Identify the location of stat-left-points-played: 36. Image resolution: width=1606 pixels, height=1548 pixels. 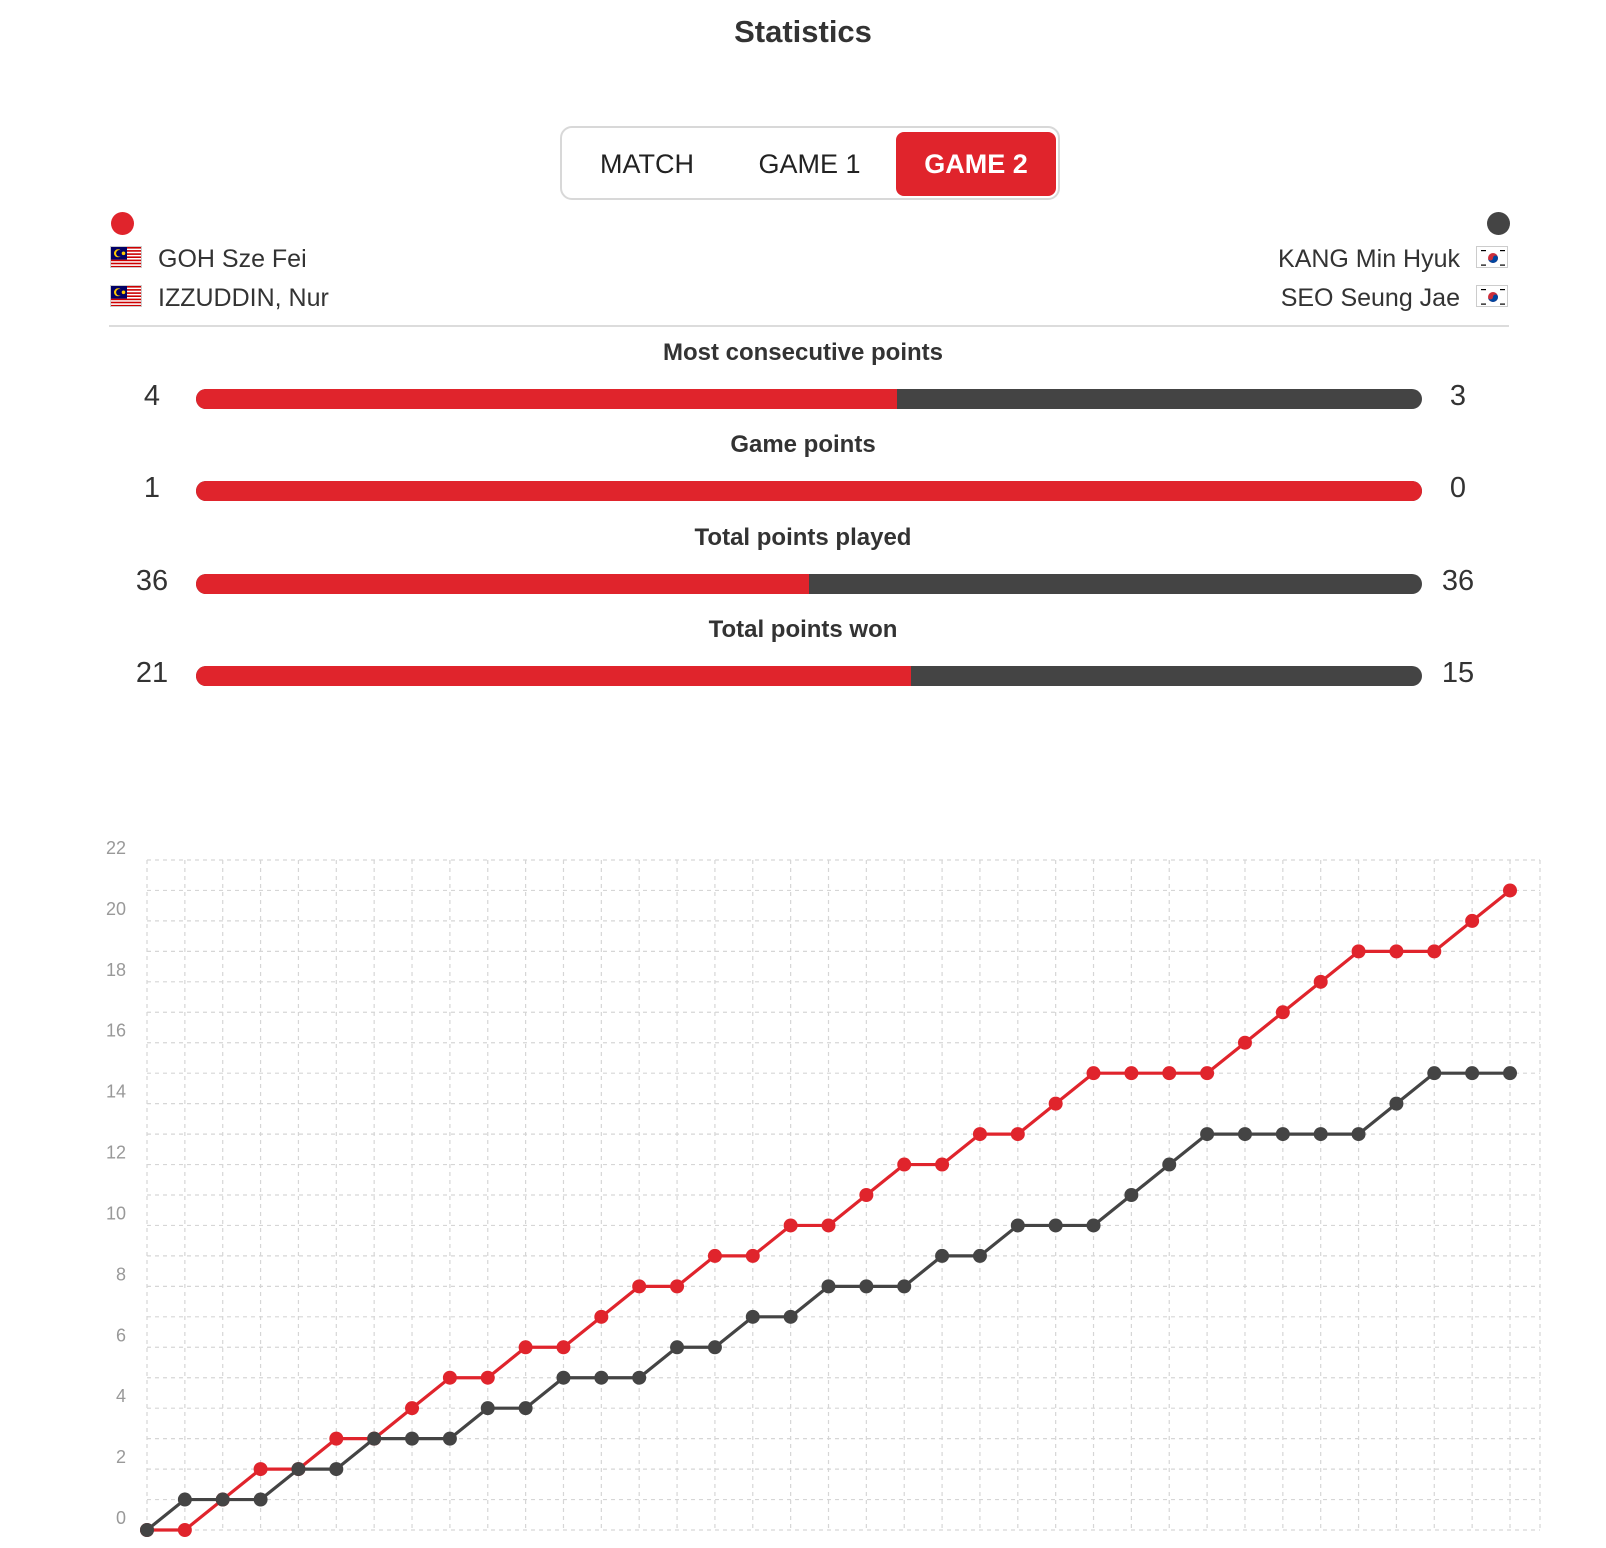
(152, 581).